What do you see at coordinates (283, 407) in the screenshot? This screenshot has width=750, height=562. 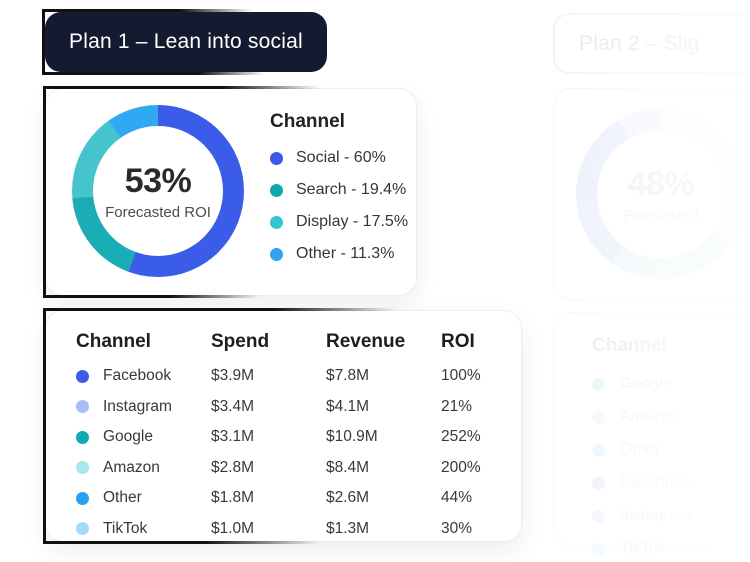 I see `table-row-instagram: Instagram $3.4M $4.1M 21%` at bounding box center [283, 407].